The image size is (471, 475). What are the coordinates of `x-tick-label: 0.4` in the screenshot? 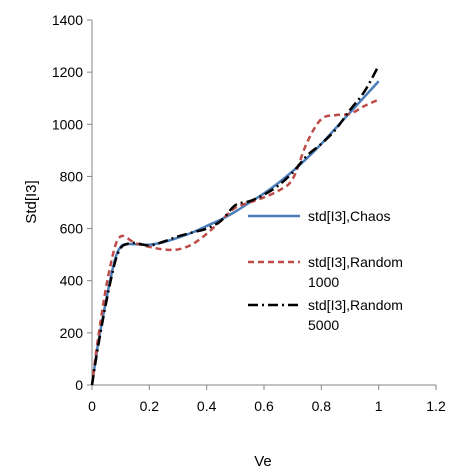 It's located at (207, 406).